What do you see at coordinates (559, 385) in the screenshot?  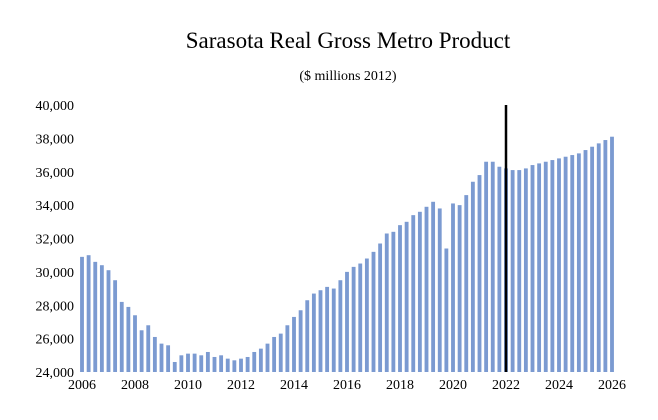 I see `x-tick-label: 2024` at bounding box center [559, 385].